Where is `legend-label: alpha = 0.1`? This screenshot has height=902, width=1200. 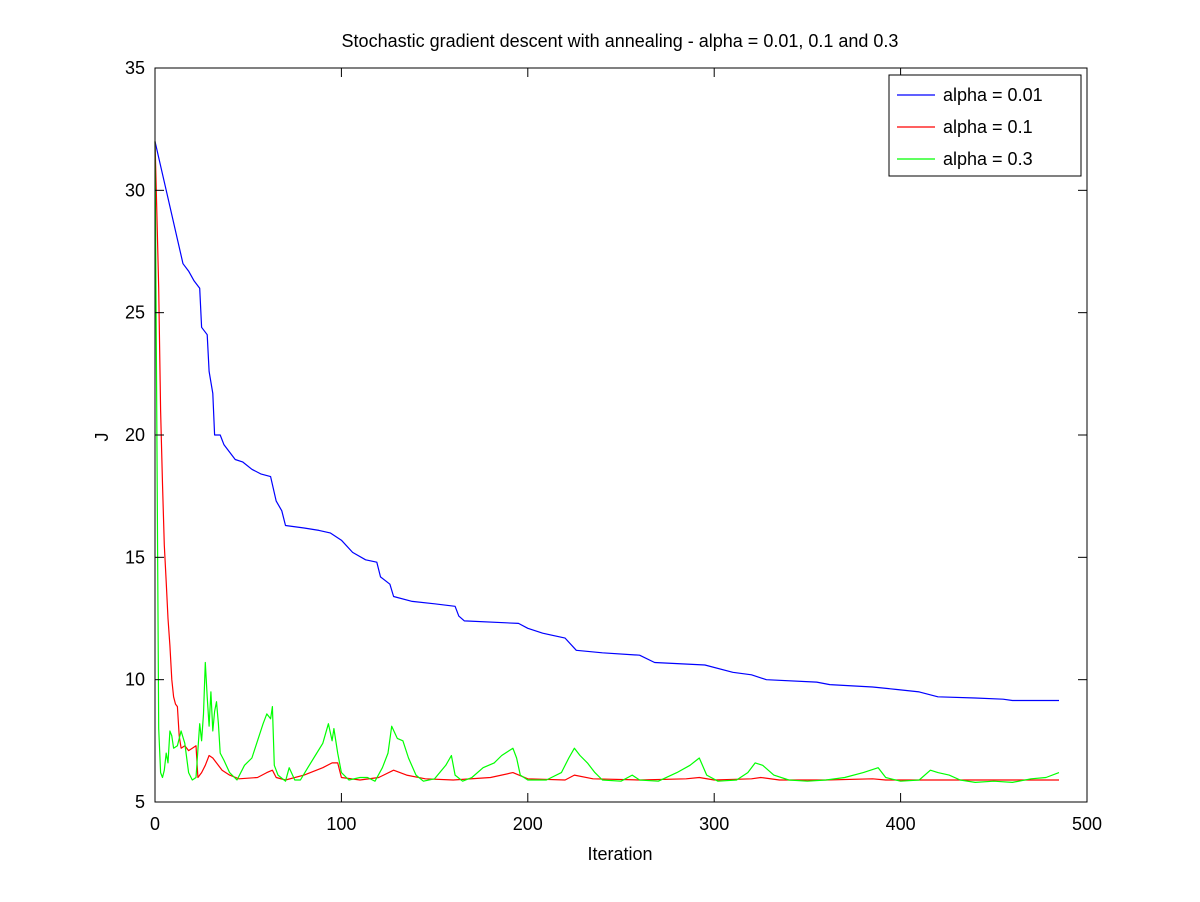 legend-label: alpha = 0.1 is located at coordinates (988, 127).